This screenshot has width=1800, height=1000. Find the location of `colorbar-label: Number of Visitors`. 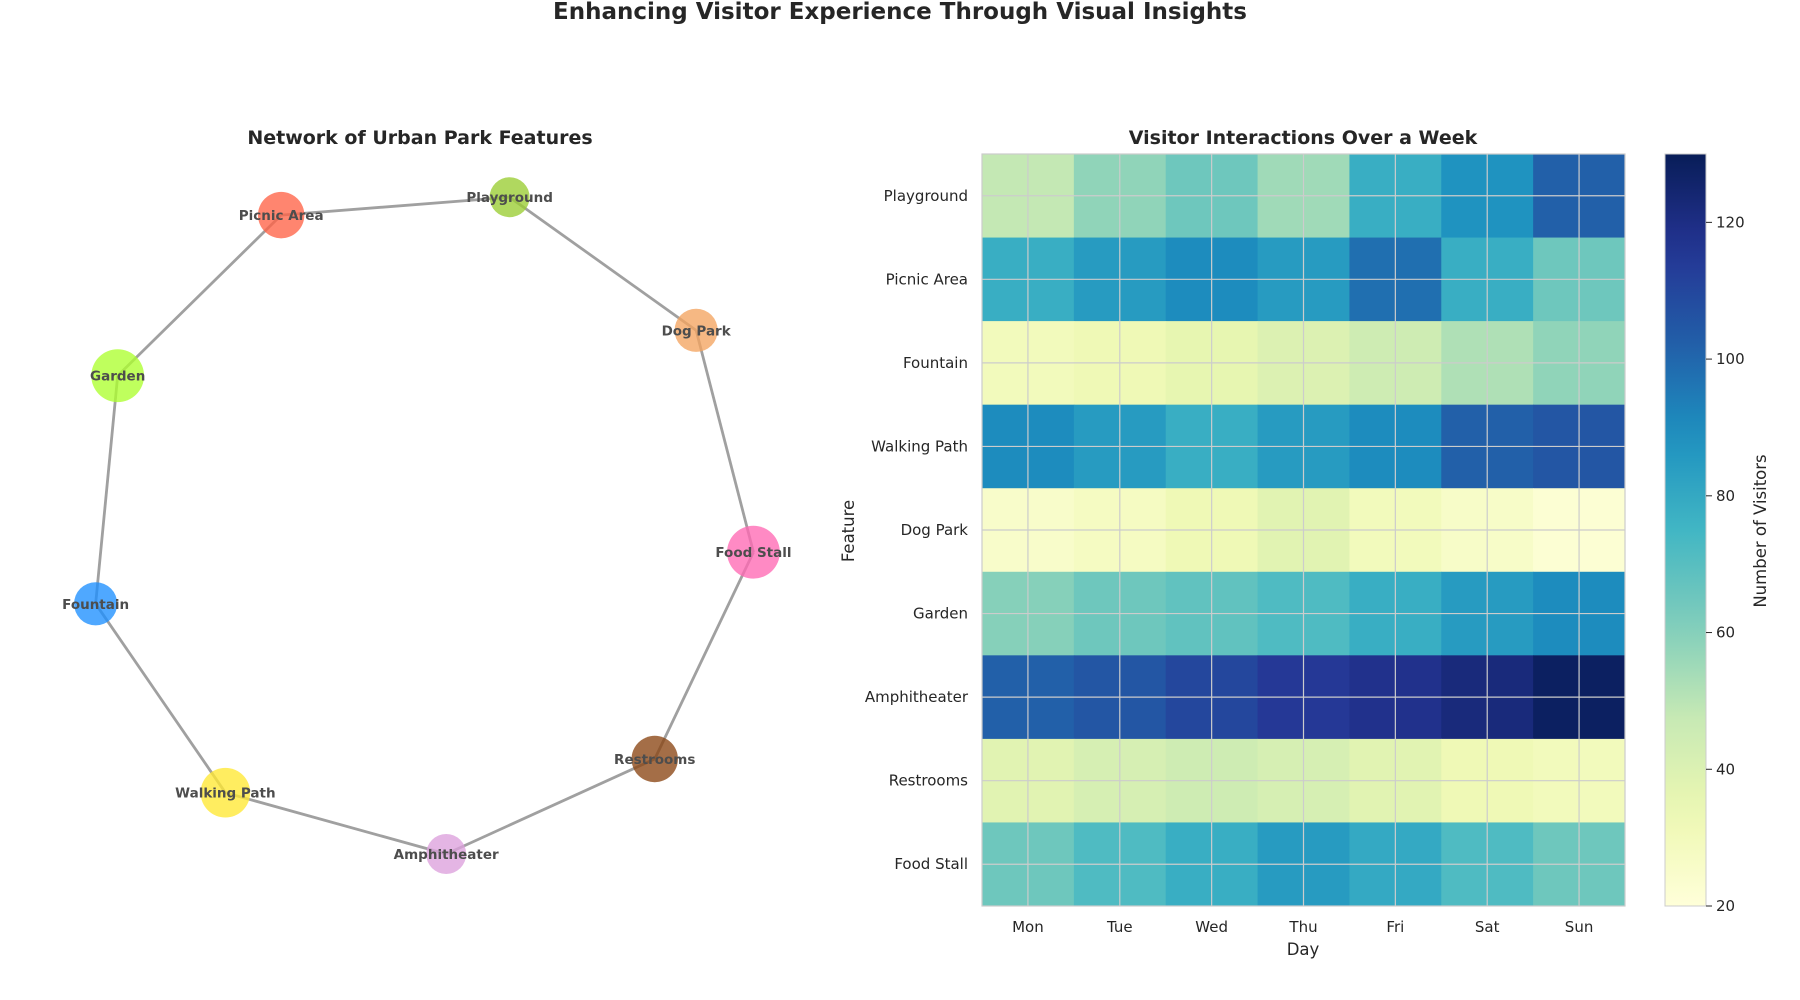

colorbar-label: Number of Visitors is located at coordinates (1760, 530).